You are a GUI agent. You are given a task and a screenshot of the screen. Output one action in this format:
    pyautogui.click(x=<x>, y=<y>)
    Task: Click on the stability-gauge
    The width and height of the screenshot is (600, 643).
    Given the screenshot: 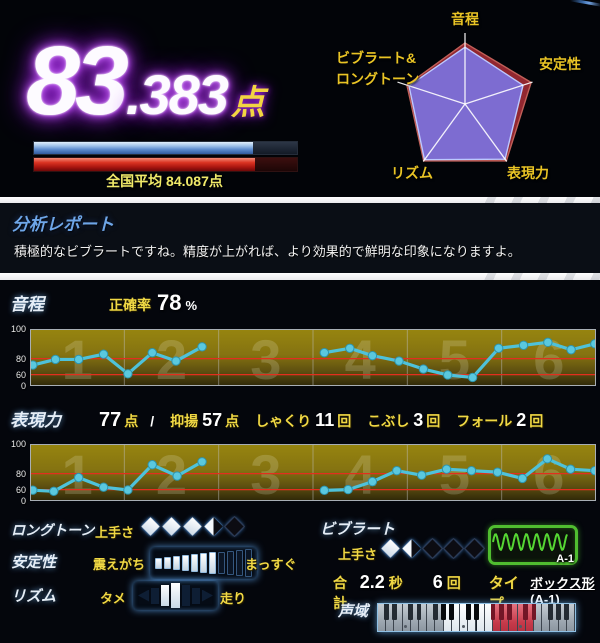 What is the action you would take?
    pyautogui.click(x=203, y=563)
    